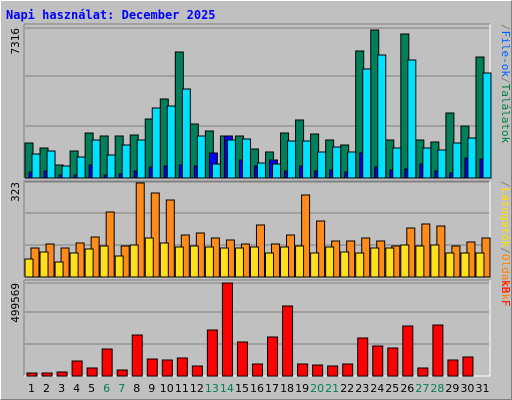 The image size is (512, 400). What do you see at coordinates (111, 15) in the screenshot?
I see `chart-title: Napi használat: December 2025` at bounding box center [111, 15].